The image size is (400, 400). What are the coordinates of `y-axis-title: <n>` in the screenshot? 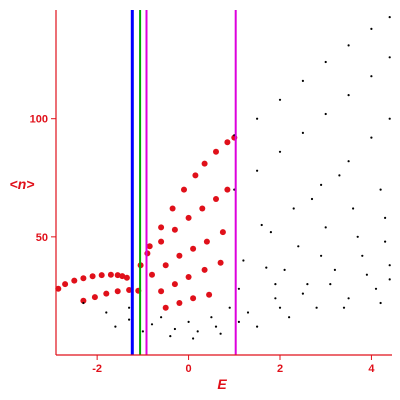 It's located at (22, 184).